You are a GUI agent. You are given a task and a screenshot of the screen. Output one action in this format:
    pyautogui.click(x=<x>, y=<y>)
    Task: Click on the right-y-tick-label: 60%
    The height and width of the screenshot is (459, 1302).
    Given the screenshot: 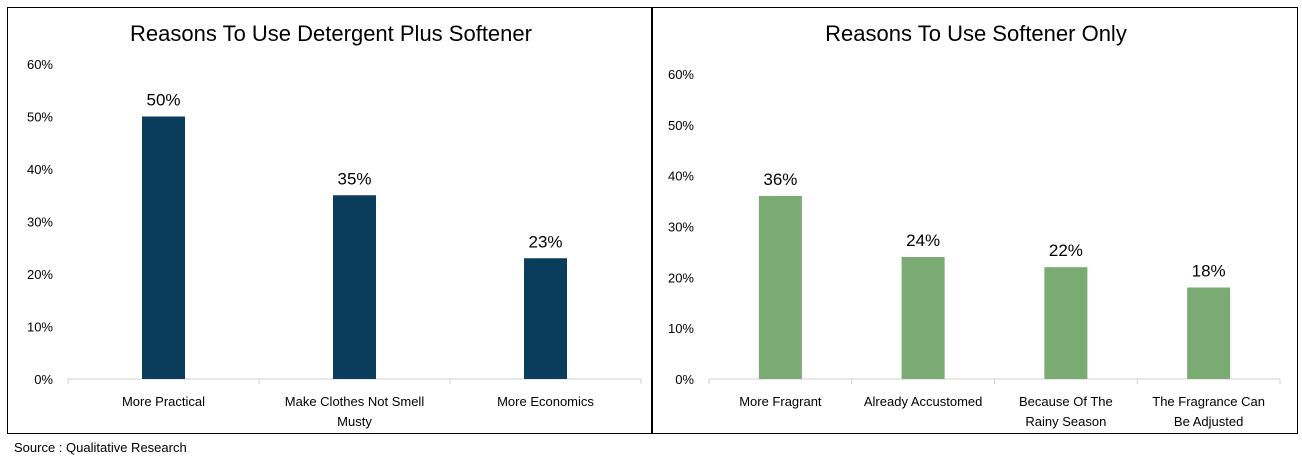 What is the action you would take?
    pyautogui.click(x=681, y=74)
    